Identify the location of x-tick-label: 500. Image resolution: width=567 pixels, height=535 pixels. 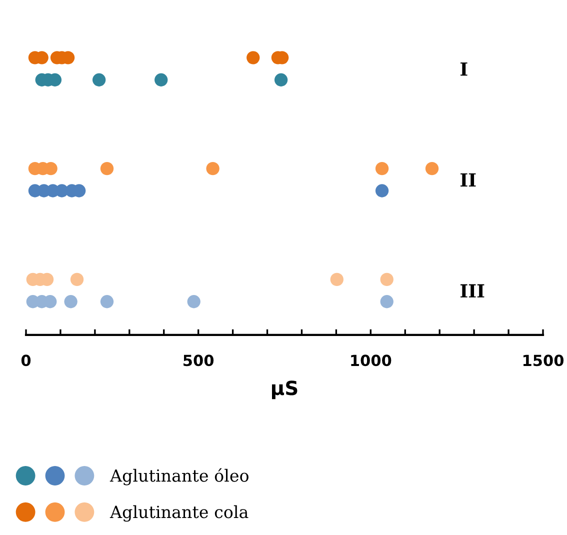
(199, 360).